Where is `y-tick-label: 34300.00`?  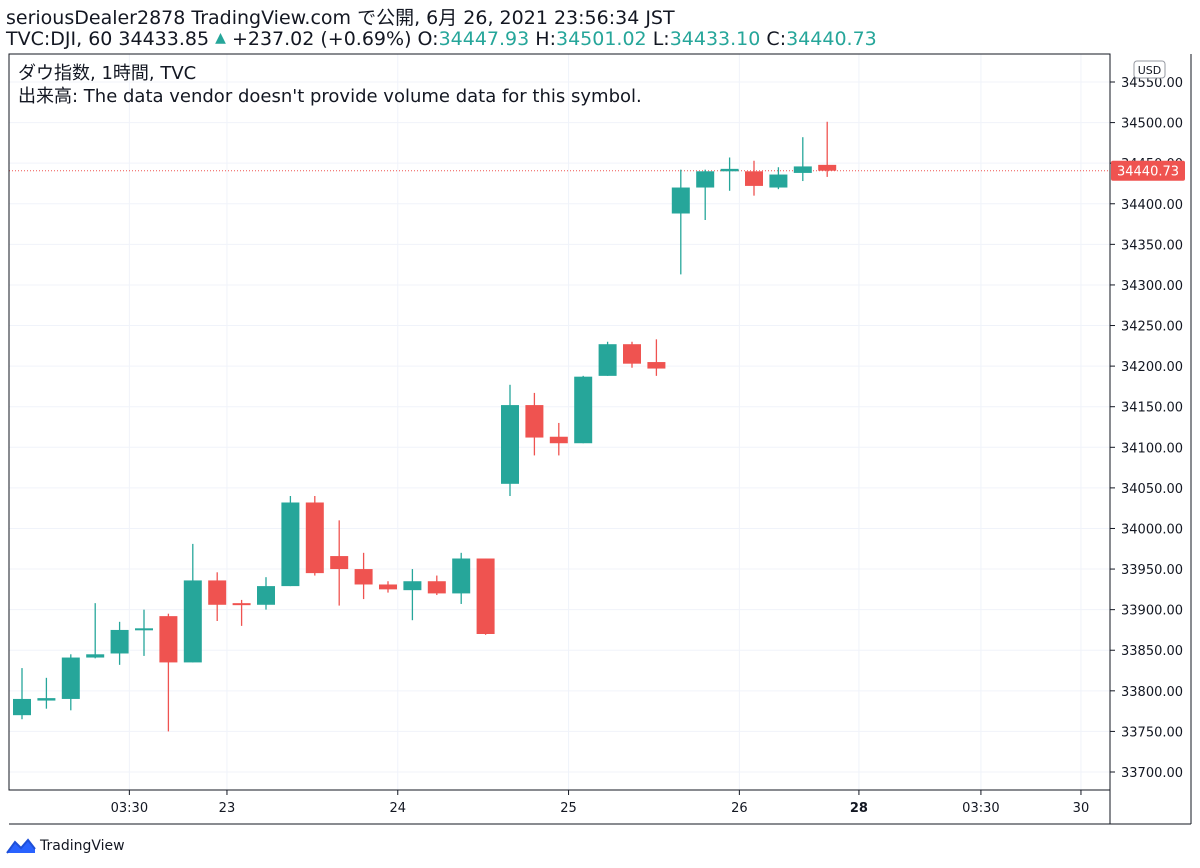 y-tick-label: 34300.00 is located at coordinates (1152, 286).